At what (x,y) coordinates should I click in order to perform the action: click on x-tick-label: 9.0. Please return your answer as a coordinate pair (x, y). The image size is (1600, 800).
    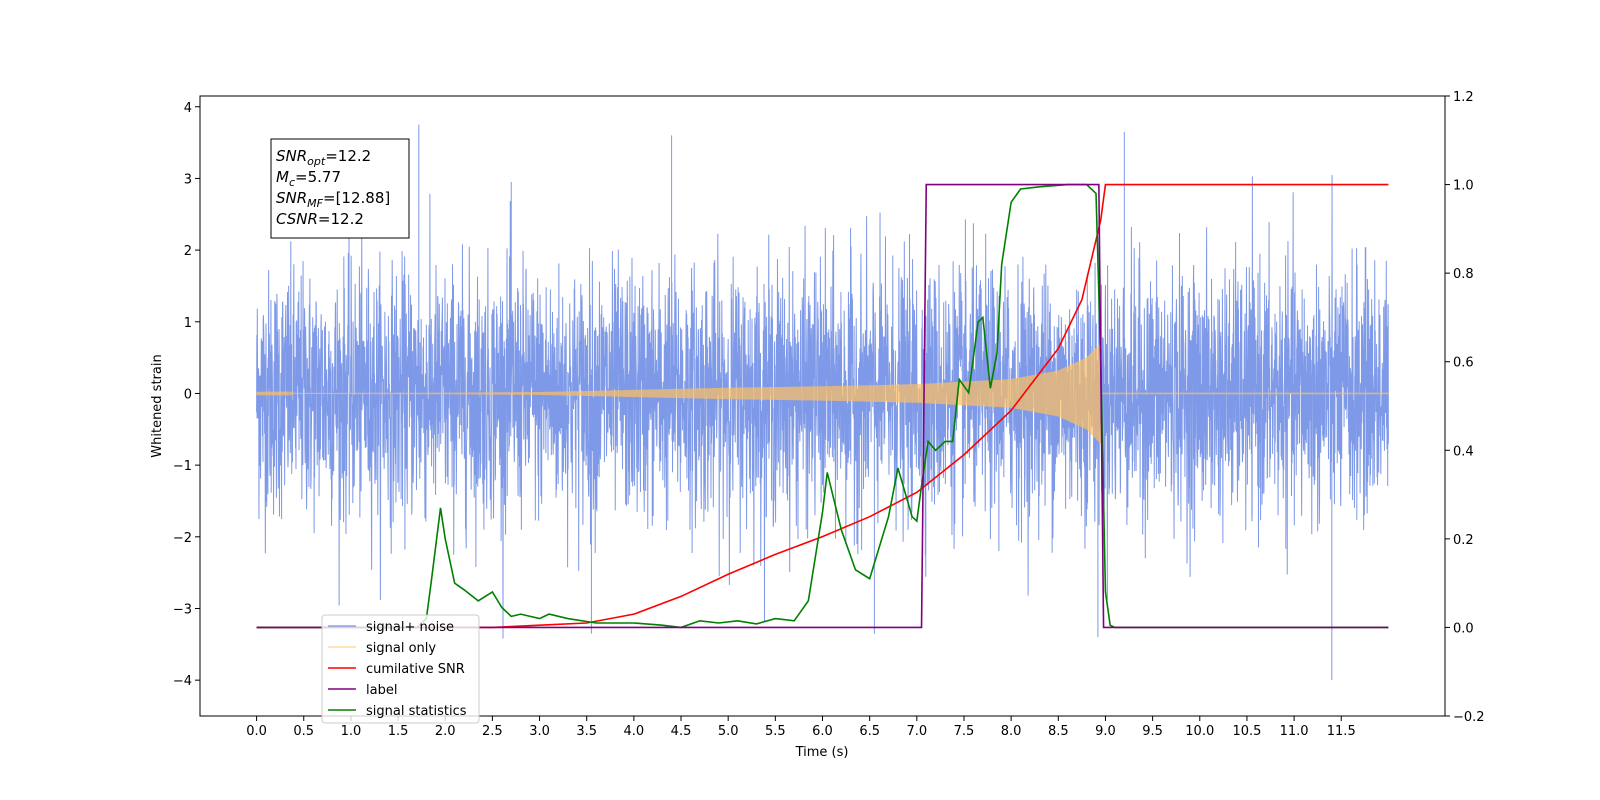
    Looking at the image, I should click on (1105, 731).